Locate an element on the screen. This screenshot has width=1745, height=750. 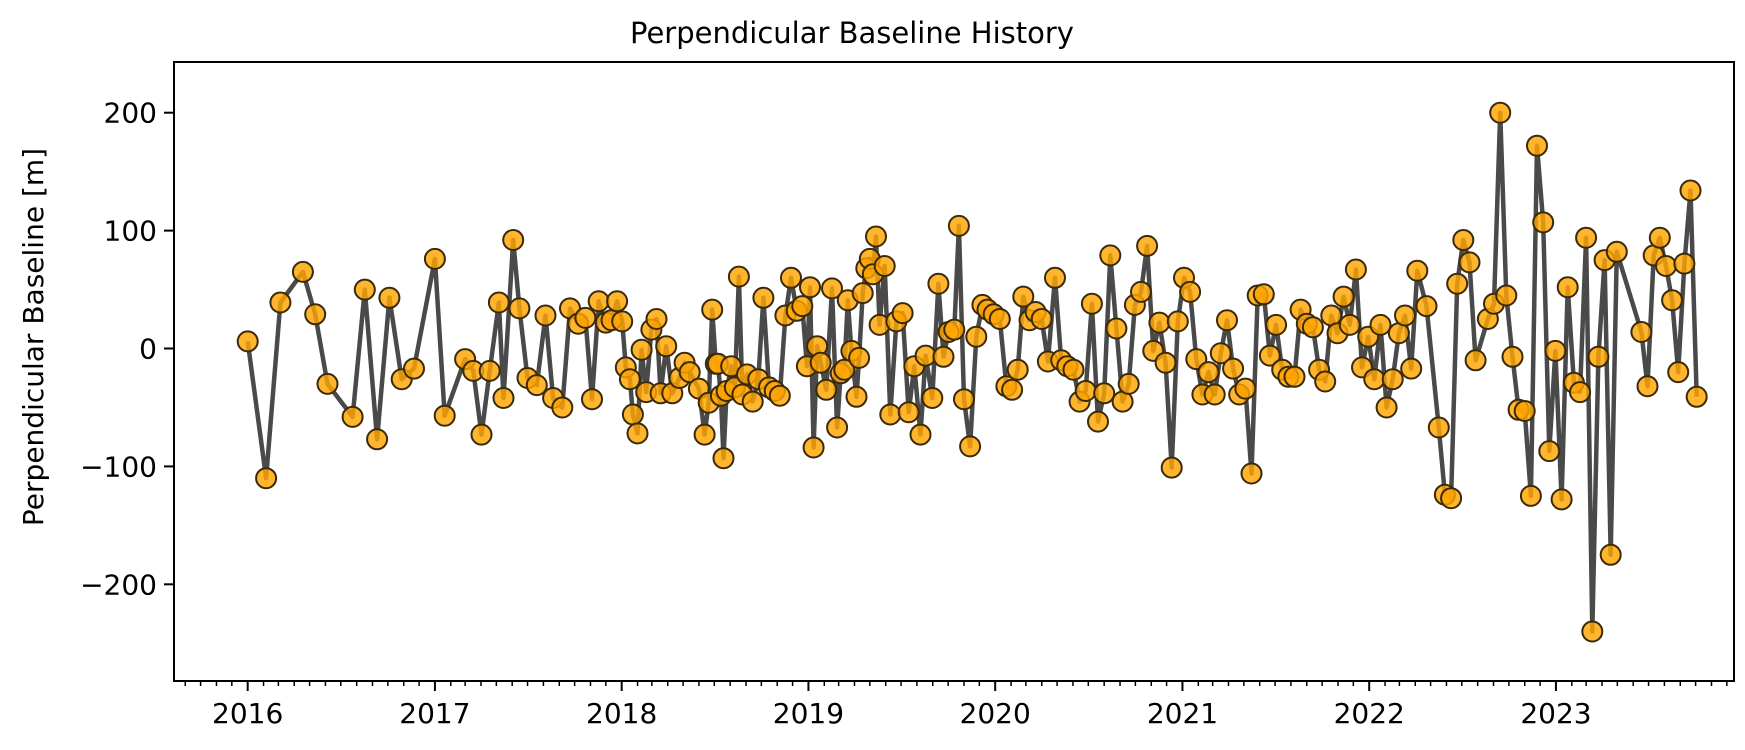
x-tick-label: 2018 is located at coordinates (621, 713).